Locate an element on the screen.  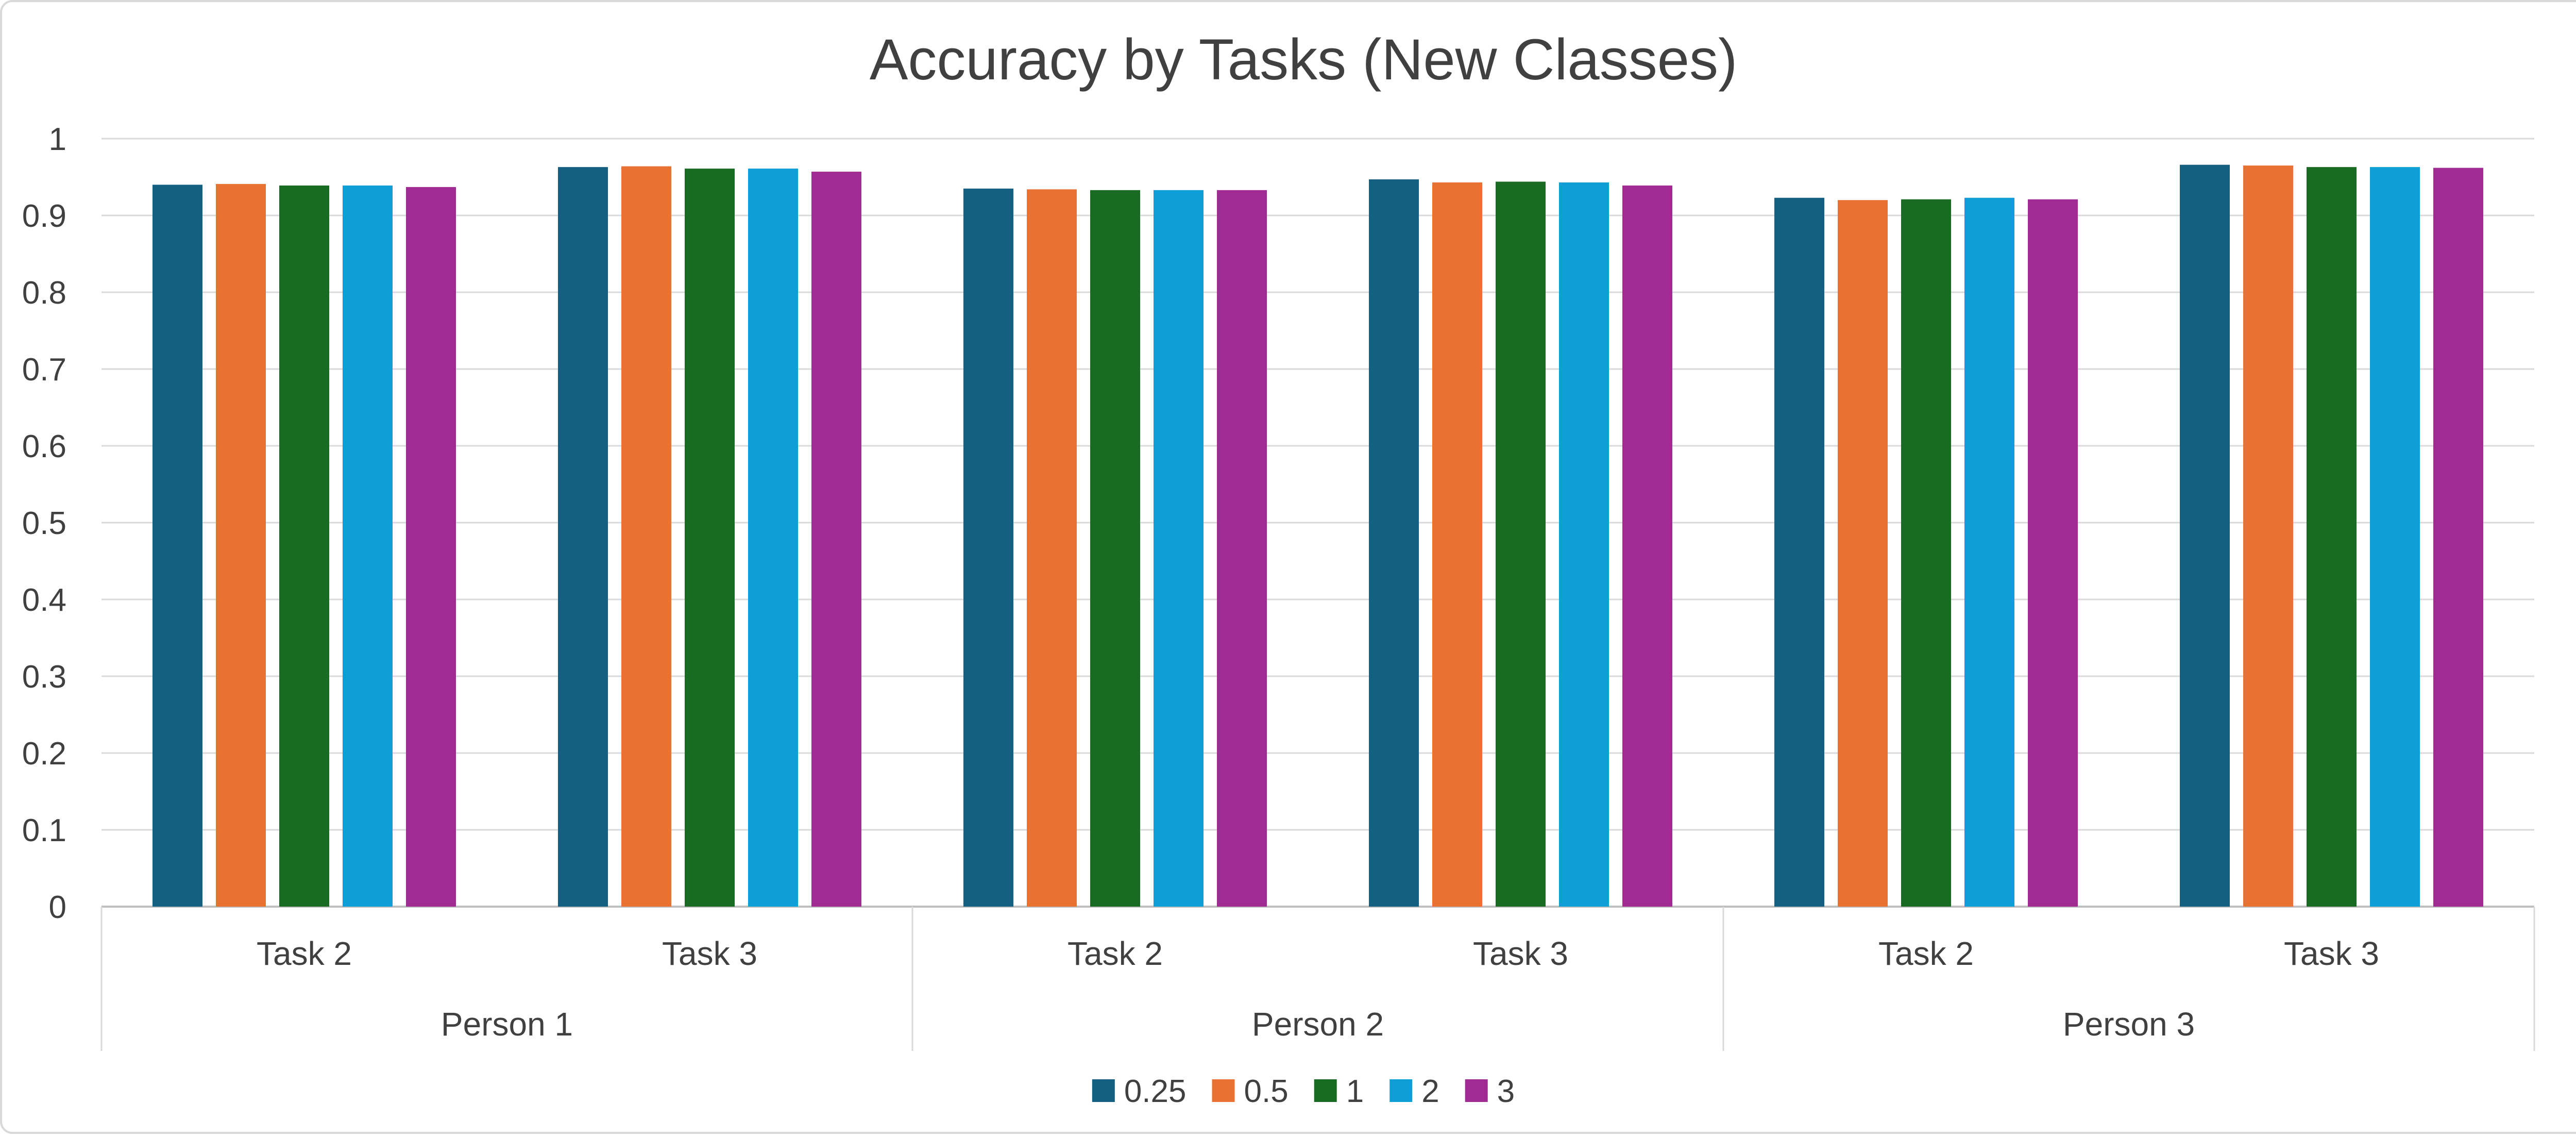
legend-label: 1 is located at coordinates (1355, 1091).